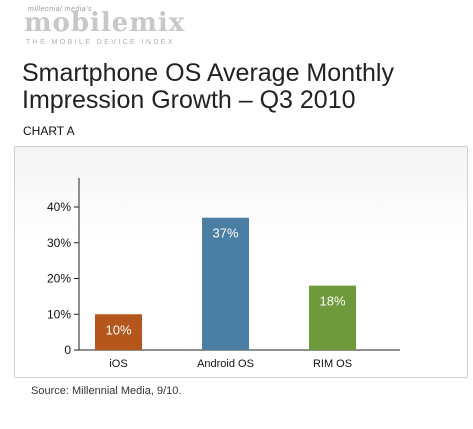 The height and width of the screenshot is (429, 473). I want to click on brand-subtitle: THE MOBILE DEVICE INDEX, so click(100, 42).